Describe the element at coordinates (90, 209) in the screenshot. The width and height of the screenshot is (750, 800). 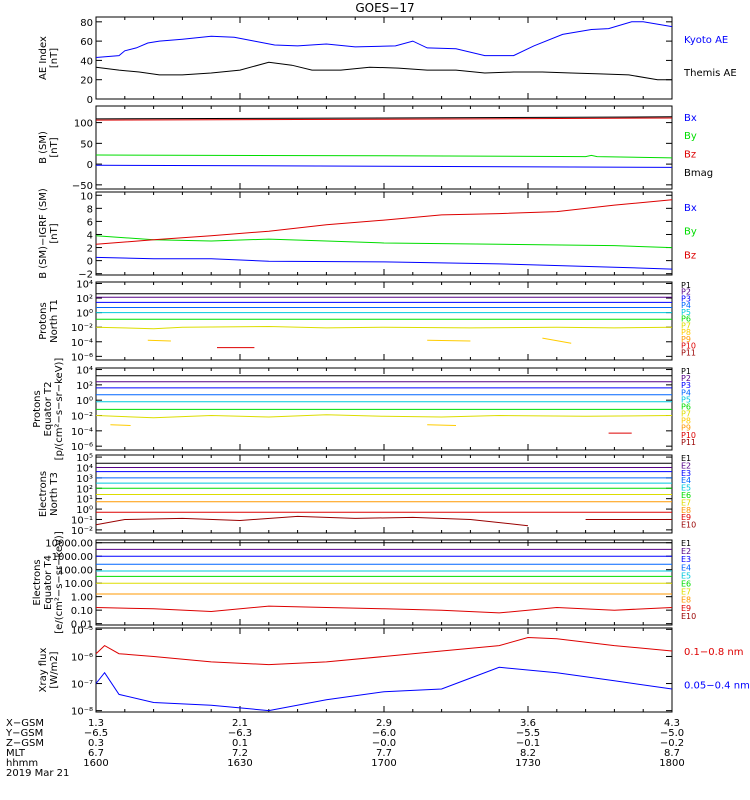
I see `y-tick-label: 8` at that location.